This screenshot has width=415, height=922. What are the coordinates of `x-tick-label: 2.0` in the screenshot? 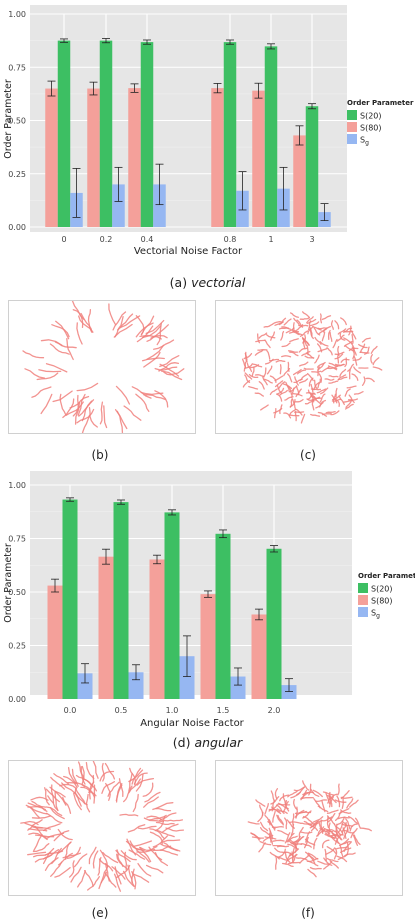 It's located at (274, 710).